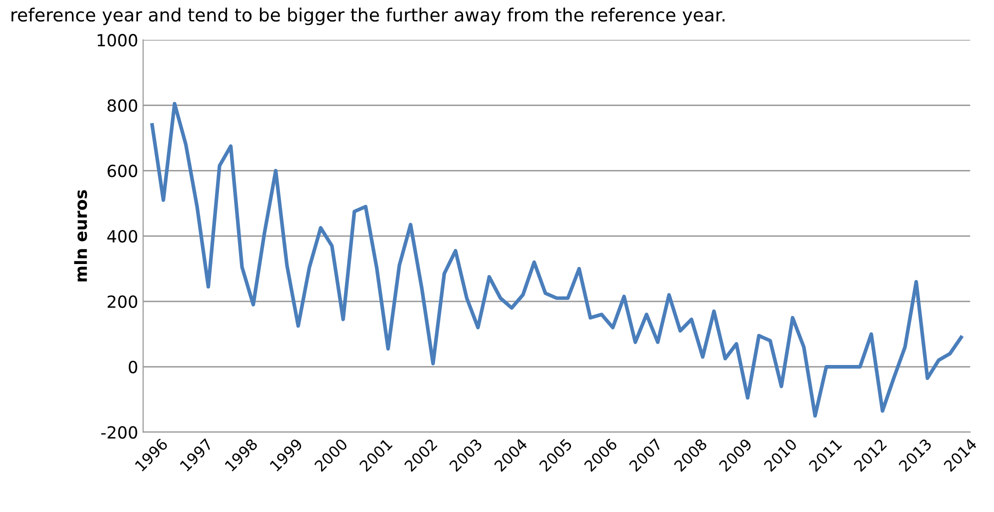 This screenshot has height=512, width=994. Describe the element at coordinates (123, 105) in the screenshot. I see `y-tick-label: 800` at that location.